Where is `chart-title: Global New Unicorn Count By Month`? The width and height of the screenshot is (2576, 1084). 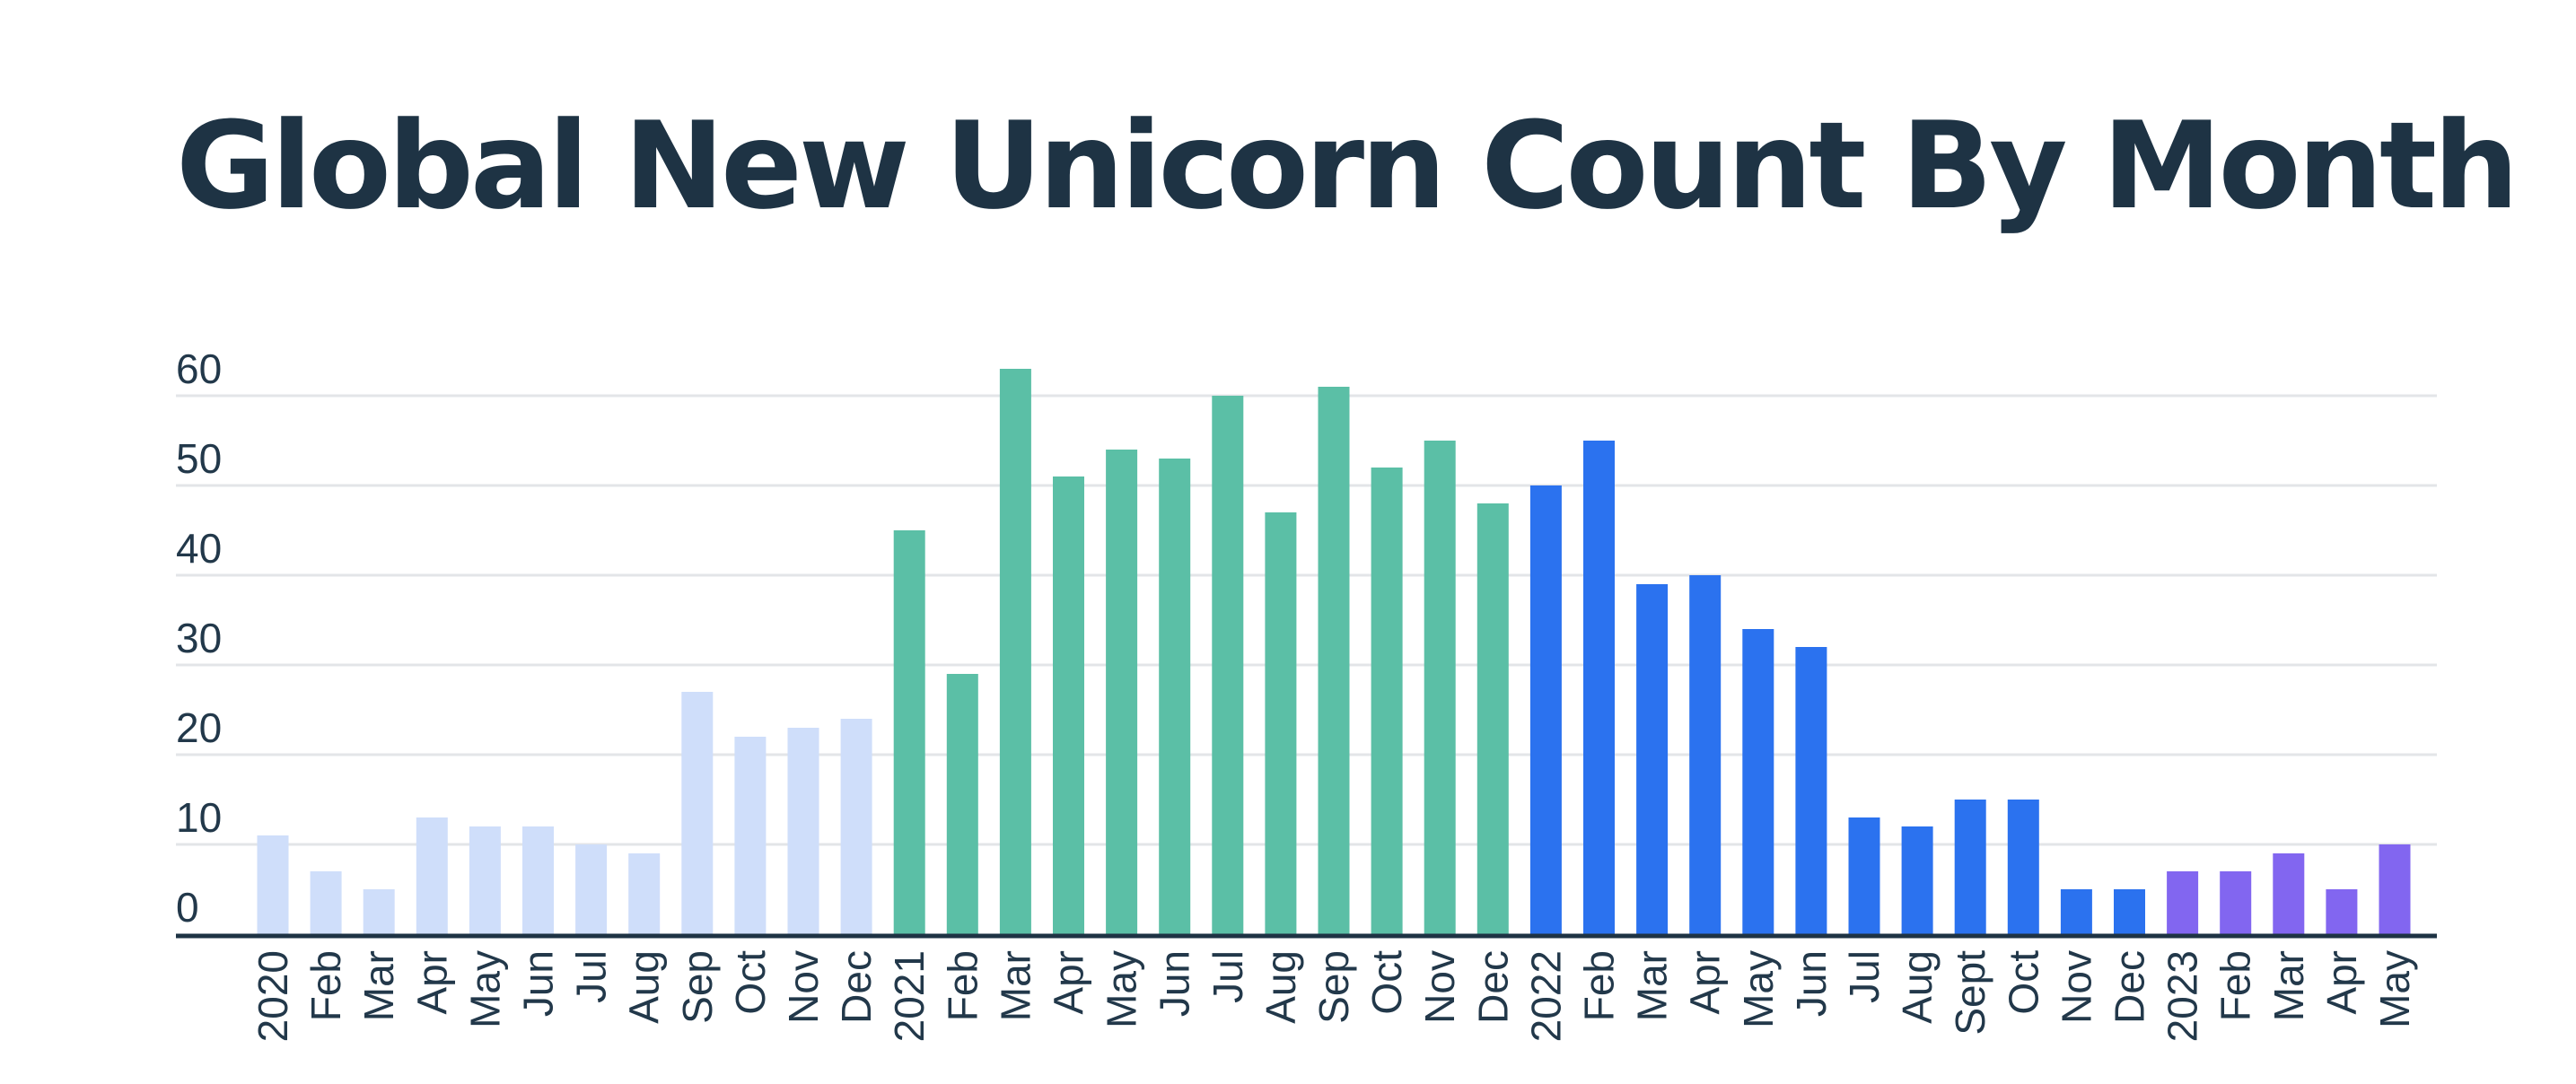 chart-title: Global New Unicorn Count By Month is located at coordinates (1347, 166).